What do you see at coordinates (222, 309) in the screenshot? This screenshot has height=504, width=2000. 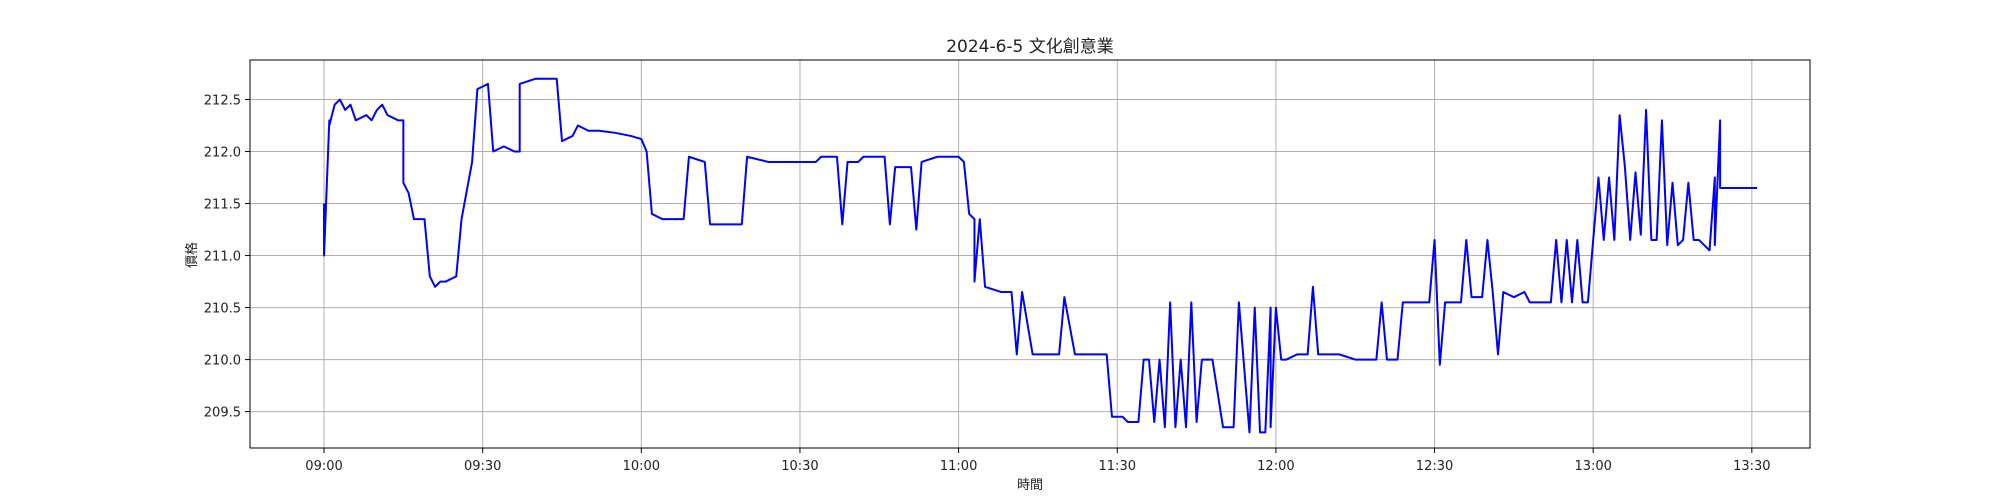 I see `y-tick-label: 210.5` at bounding box center [222, 309].